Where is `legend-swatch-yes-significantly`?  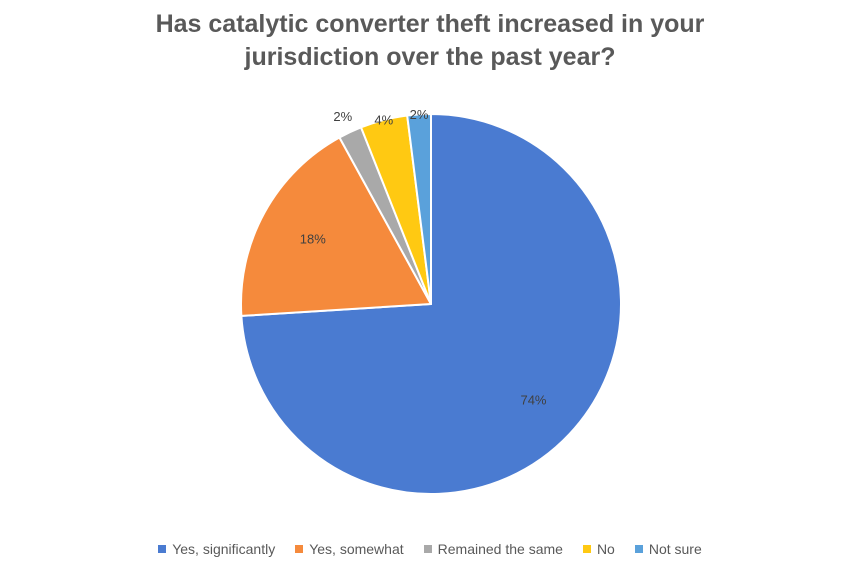 legend-swatch-yes-significantly is located at coordinates (162, 549).